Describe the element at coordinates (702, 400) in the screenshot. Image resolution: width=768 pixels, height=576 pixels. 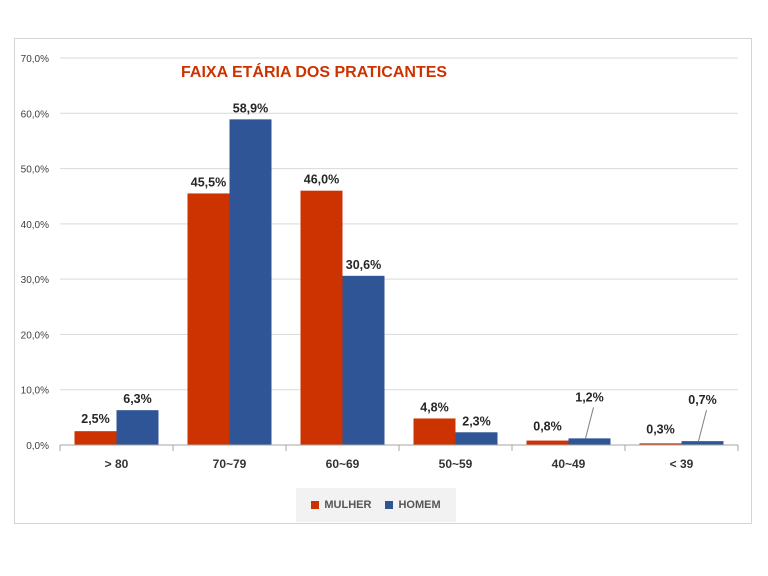
I see `data-label-homem: 0,7%` at that location.